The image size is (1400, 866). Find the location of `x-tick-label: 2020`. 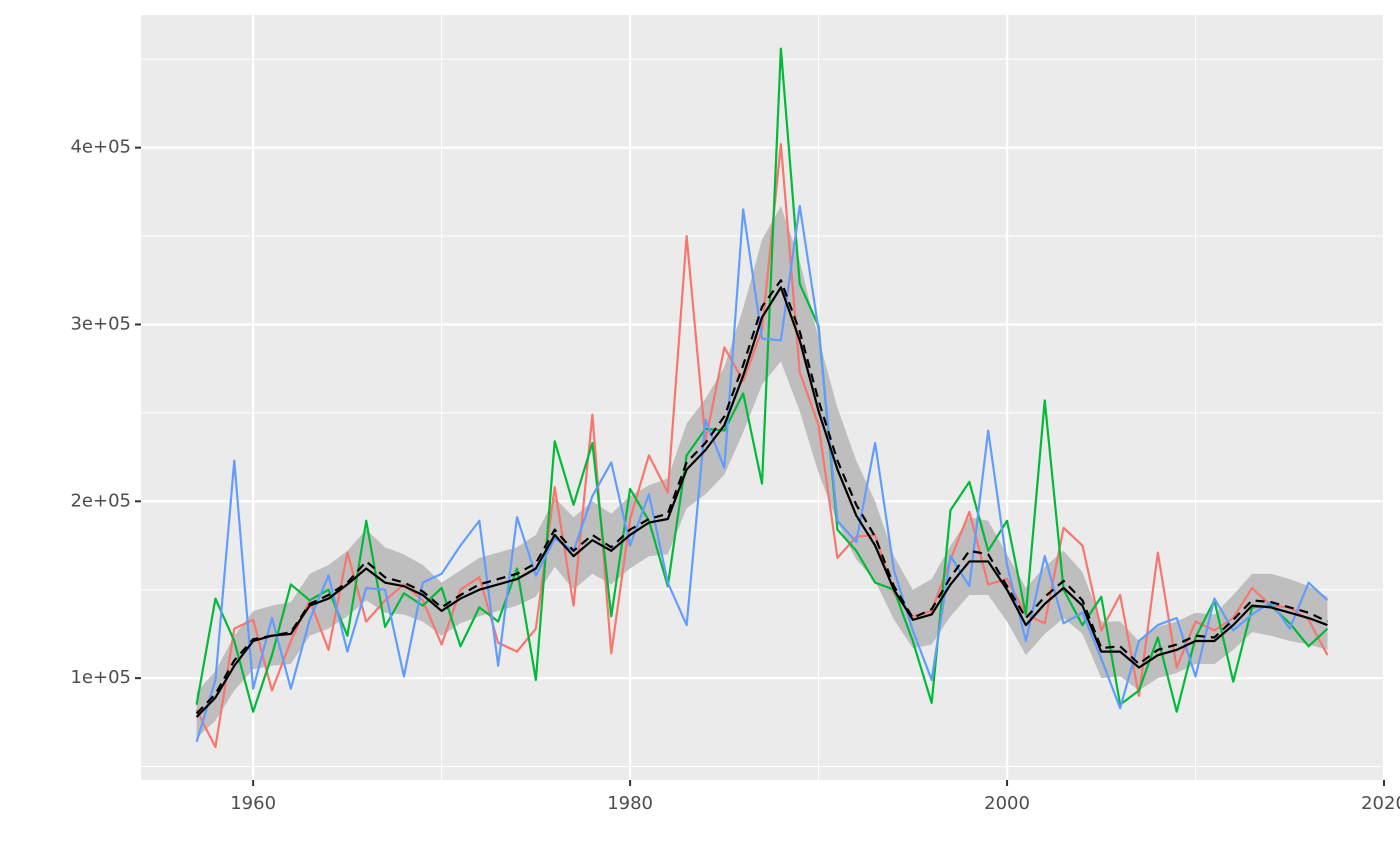

x-tick-label: 2020 is located at coordinates (1380, 803).